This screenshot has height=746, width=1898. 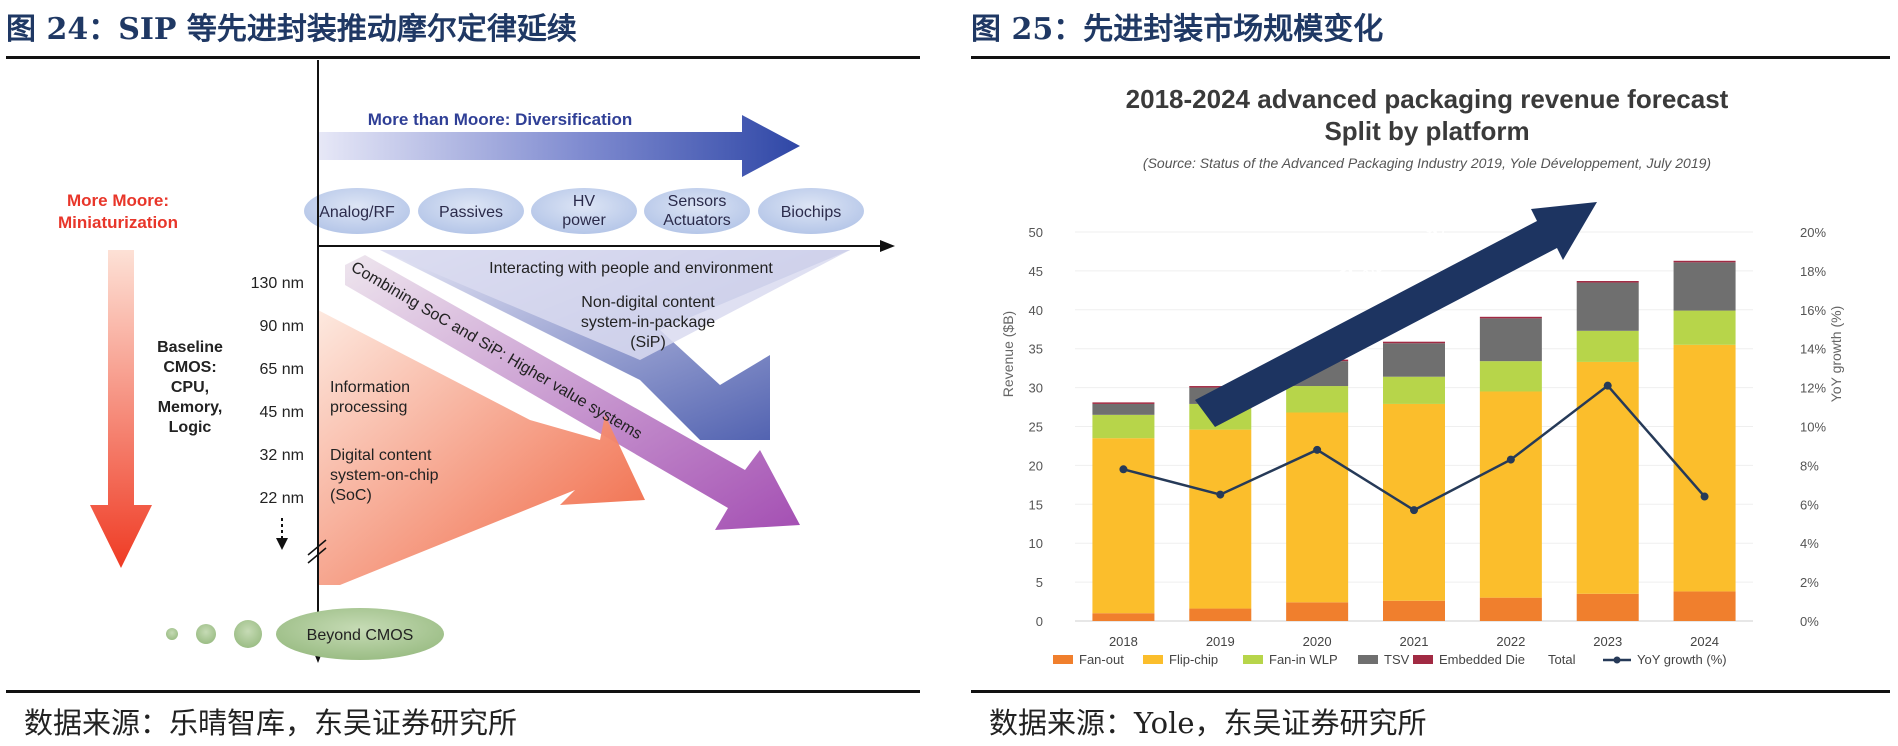 What do you see at coordinates (370, 387) in the screenshot?
I see `info-line1: Information` at bounding box center [370, 387].